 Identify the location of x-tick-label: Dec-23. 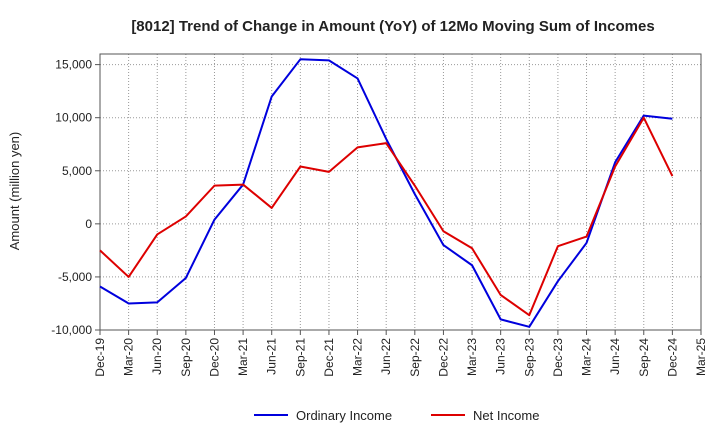
(558, 357).